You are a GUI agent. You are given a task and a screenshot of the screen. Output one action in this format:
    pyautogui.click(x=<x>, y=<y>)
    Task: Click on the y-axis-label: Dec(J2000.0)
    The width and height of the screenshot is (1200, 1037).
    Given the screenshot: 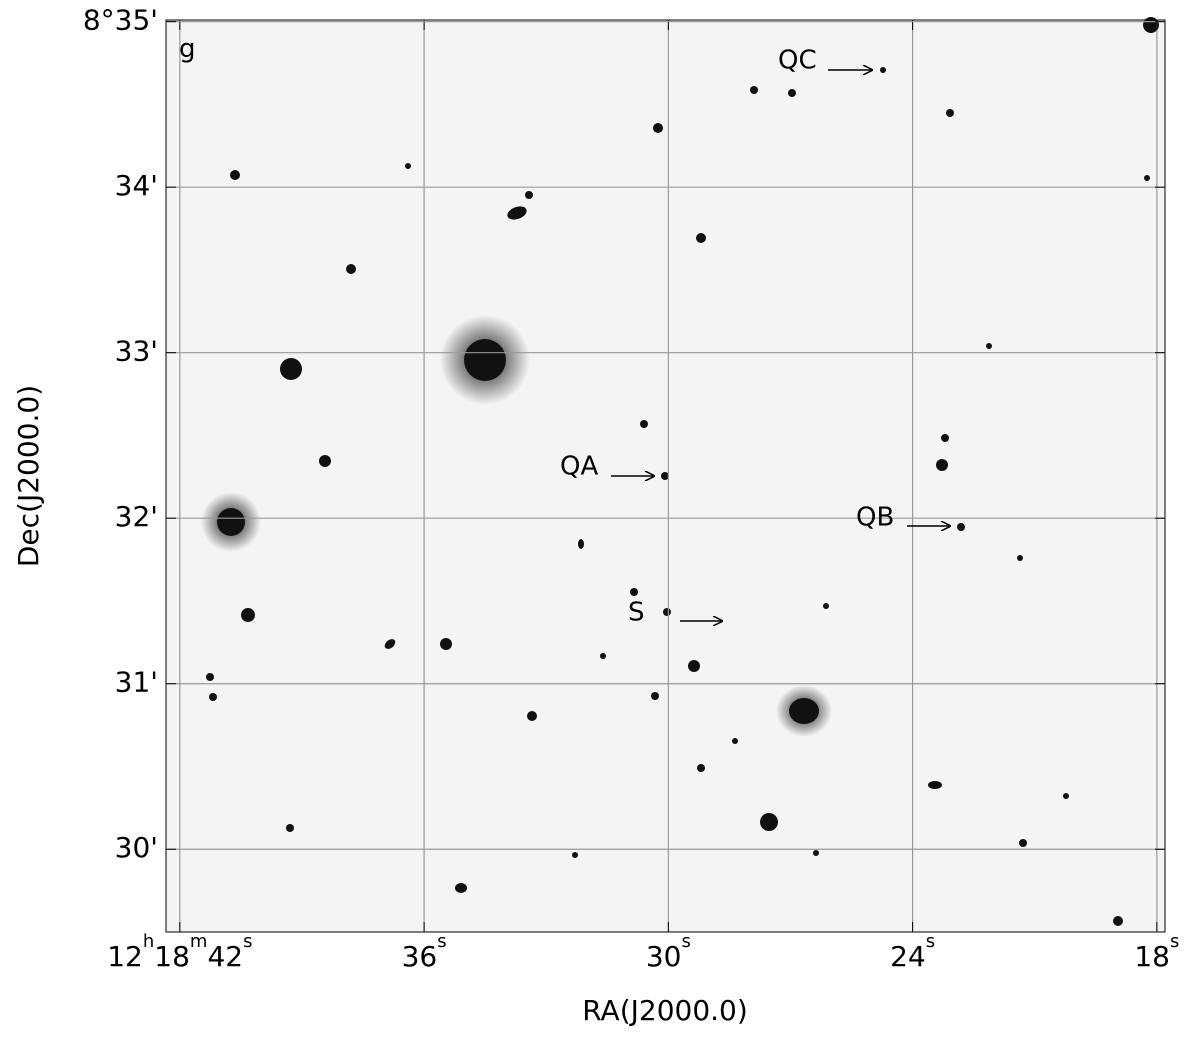 What is the action you would take?
    pyautogui.click(x=28, y=476)
    